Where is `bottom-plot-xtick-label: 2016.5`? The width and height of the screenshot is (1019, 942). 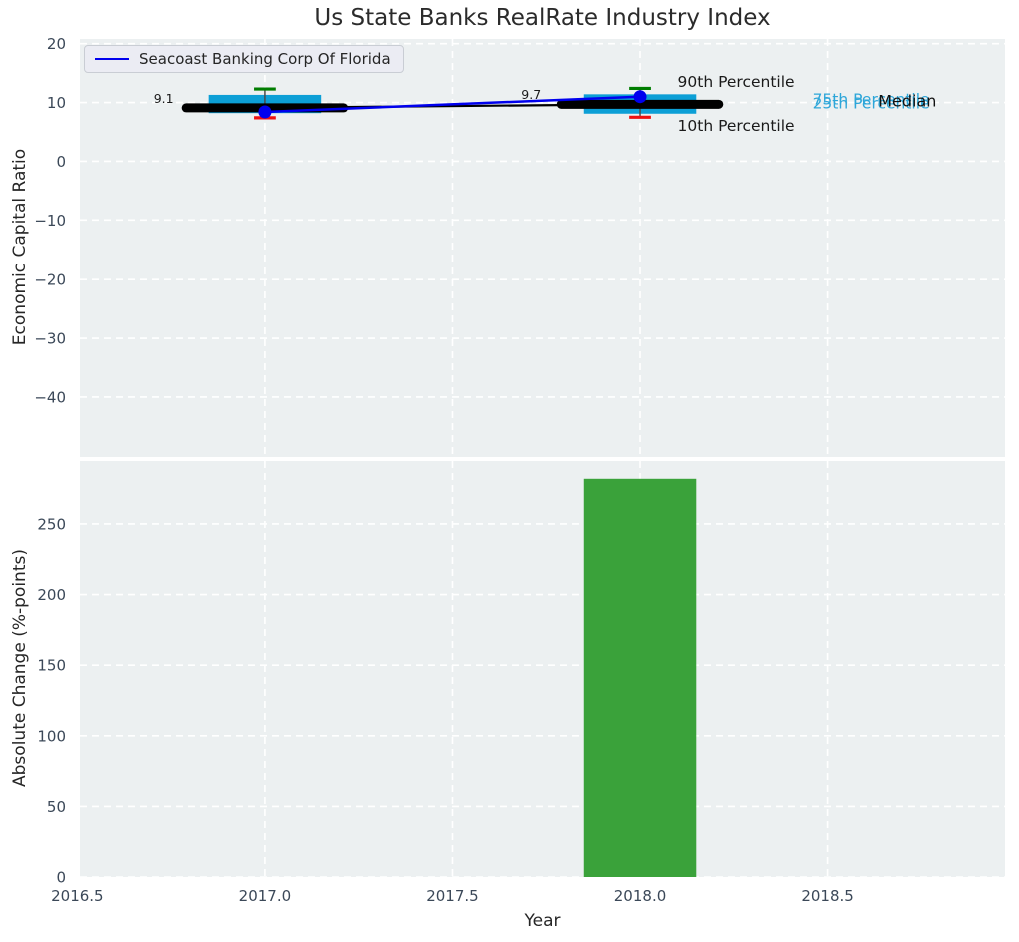
bottom-plot-xtick-label: 2016.5 is located at coordinates (77, 896).